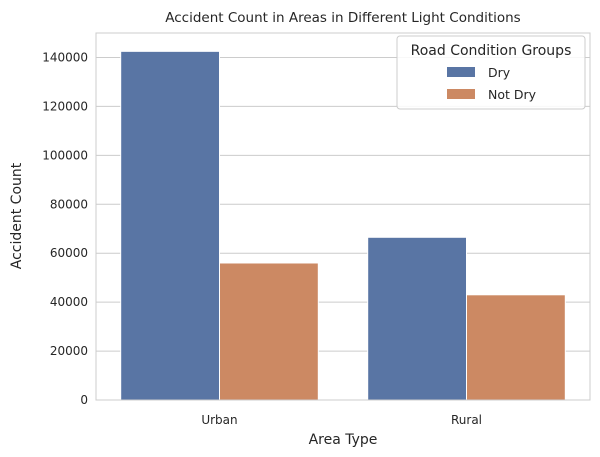  What do you see at coordinates (84, 400) in the screenshot?
I see `y-tick-label: 0` at bounding box center [84, 400].